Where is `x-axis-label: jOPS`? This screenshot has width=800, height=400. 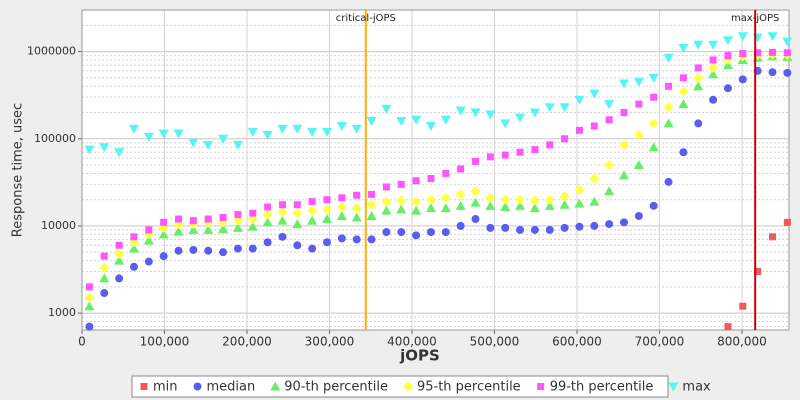
x-axis-label: jOPS is located at coordinates (419, 356).